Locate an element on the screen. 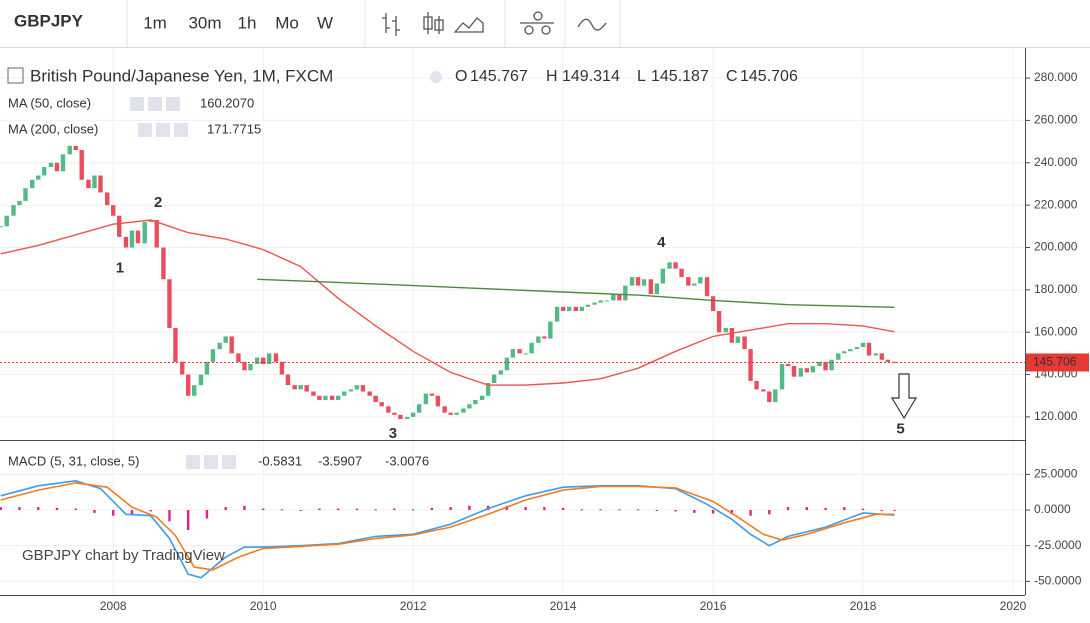 Image resolution: width=1090 pixels, height=623 pixels. wave-label: 1 is located at coordinates (120, 268).